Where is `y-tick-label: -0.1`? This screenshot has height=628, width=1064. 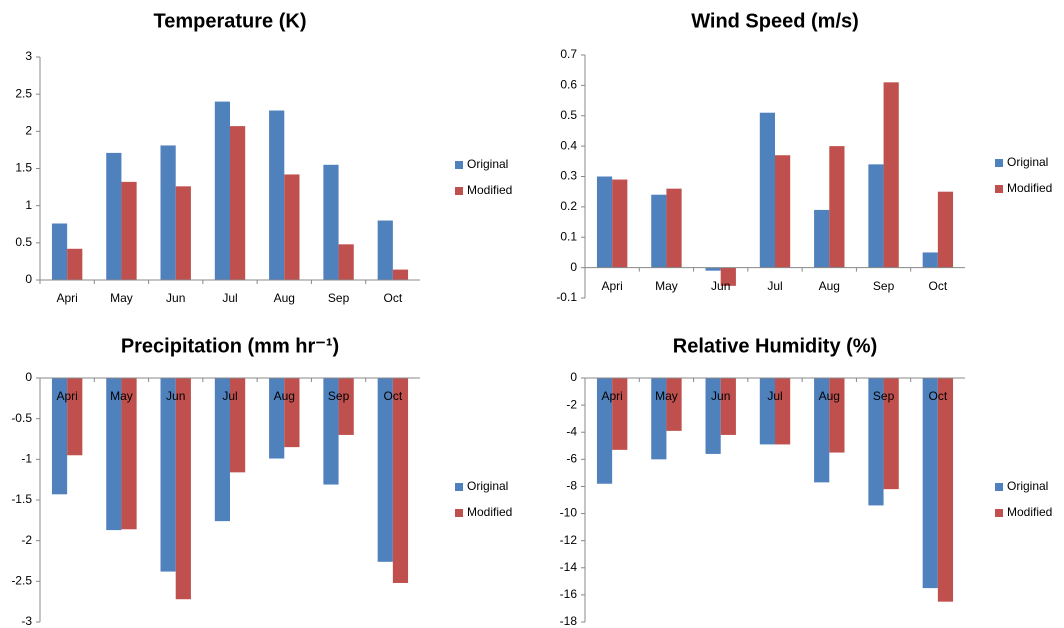
y-tick-label: -0.1 is located at coordinates (566, 297).